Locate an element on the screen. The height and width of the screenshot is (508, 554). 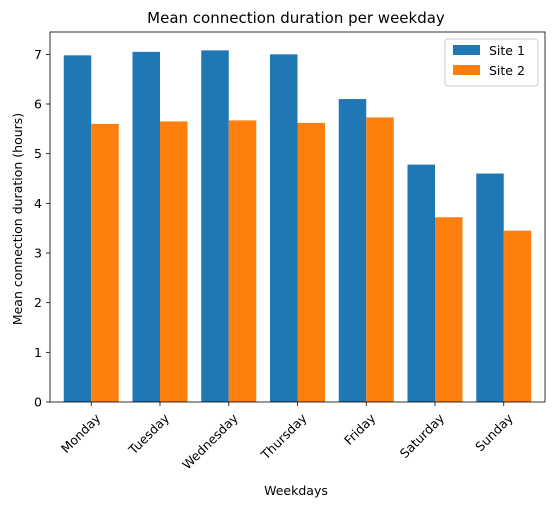
y-tick-label: 6 is located at coordinates (38, 104).